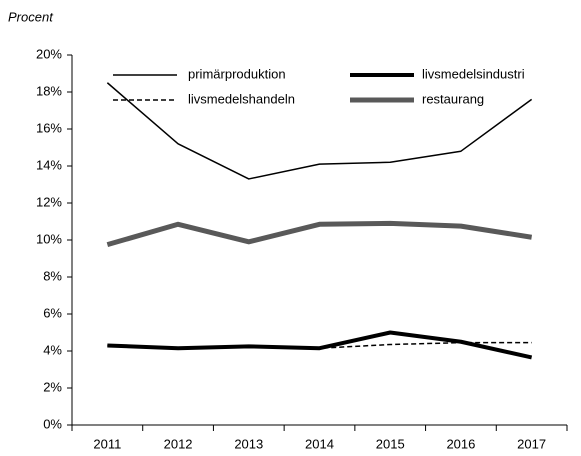 This screenshot has width=581, height=456. I want to click on x-tick-label: 2011, so click(107, 443).